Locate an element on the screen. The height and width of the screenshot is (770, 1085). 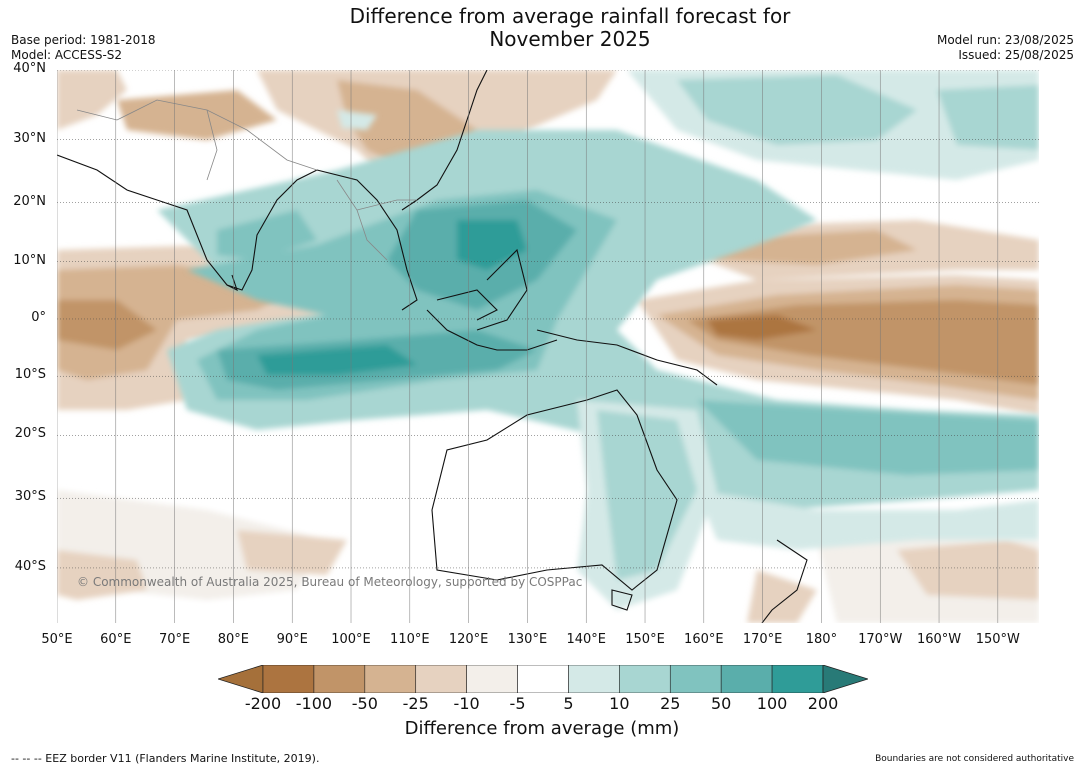
longitude-label: 90°E is located at coordinates (292, 639).